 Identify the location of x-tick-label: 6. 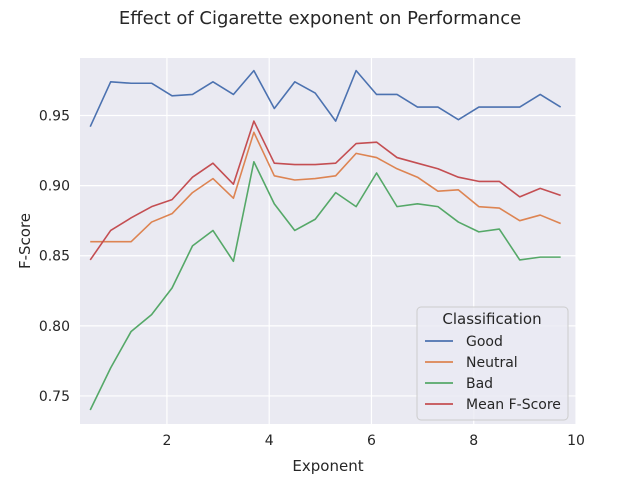
(371, 441).